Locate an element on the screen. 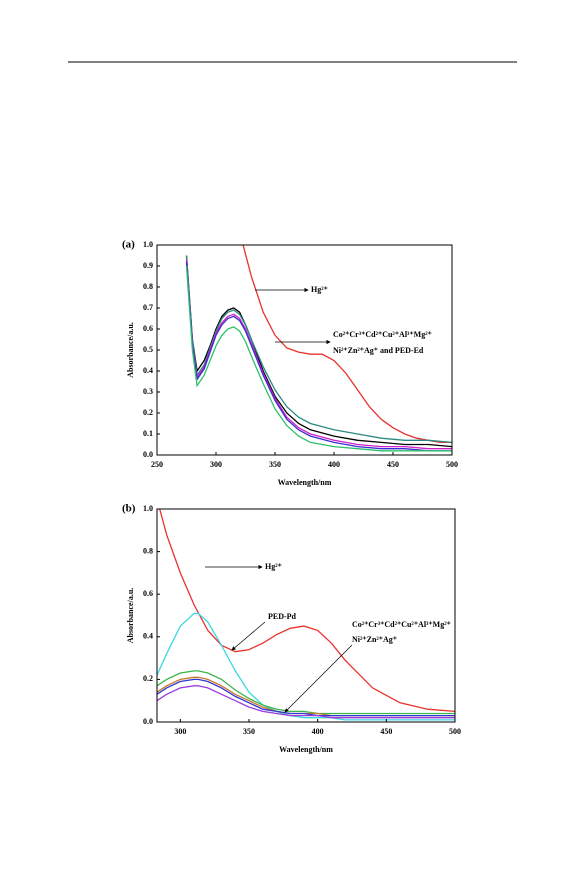  panel-label: (b) is located at coordinates (129, 509).